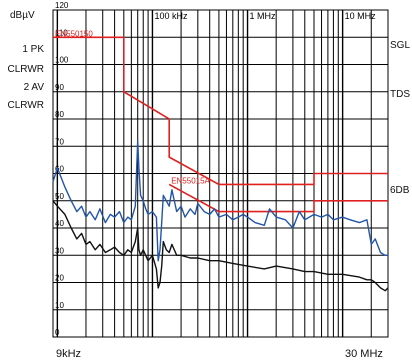 The height and width of the screenshot is (364, 412). Describe the element at coordinates (33, 87) in the screenshot. I see `trace2-name: 2 AV` at that location.